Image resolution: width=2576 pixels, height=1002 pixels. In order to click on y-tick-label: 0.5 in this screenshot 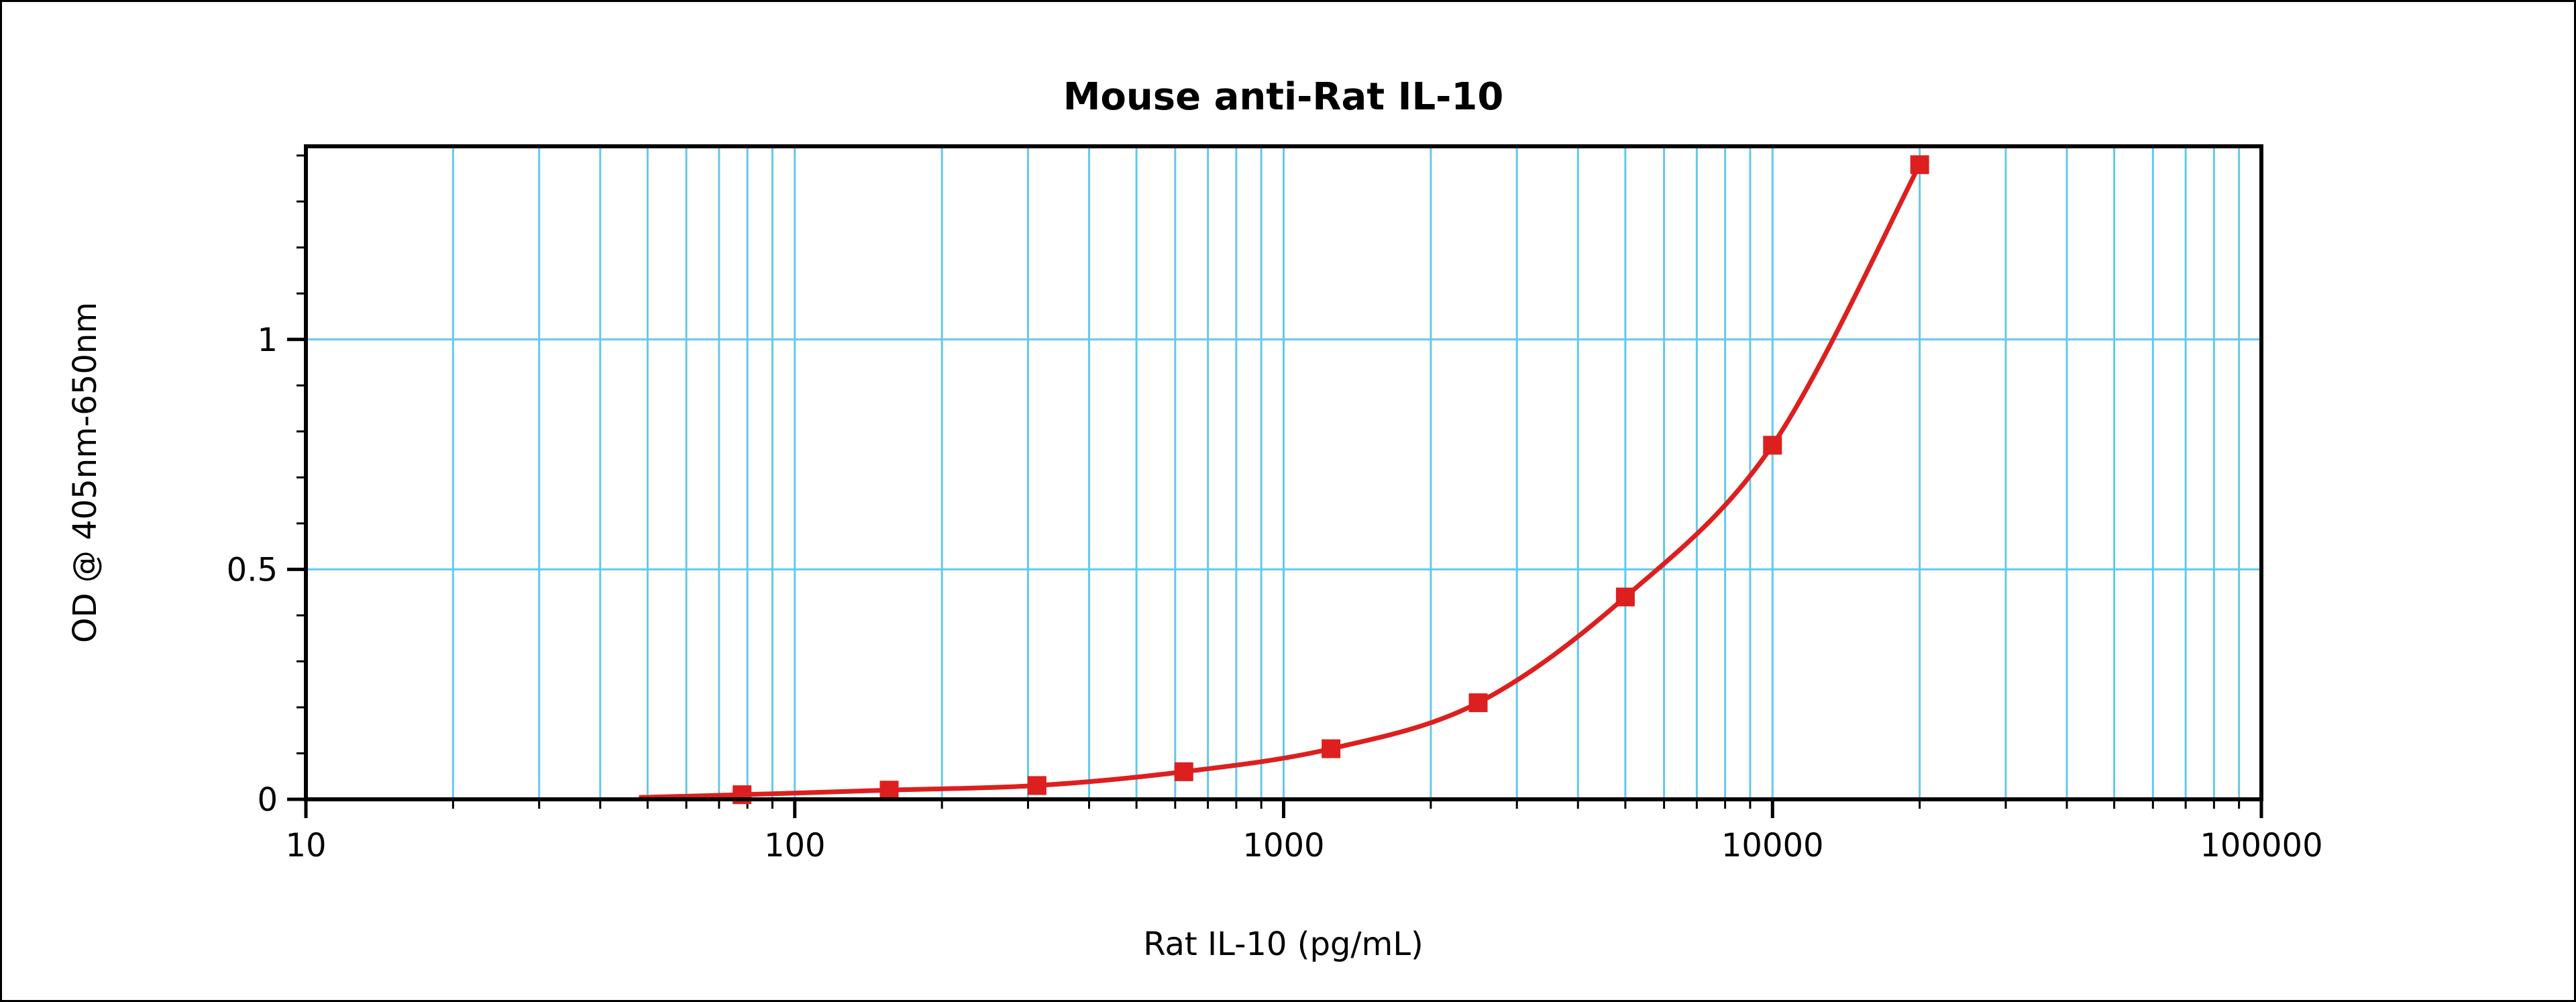, I will do `click(252, 570)`.